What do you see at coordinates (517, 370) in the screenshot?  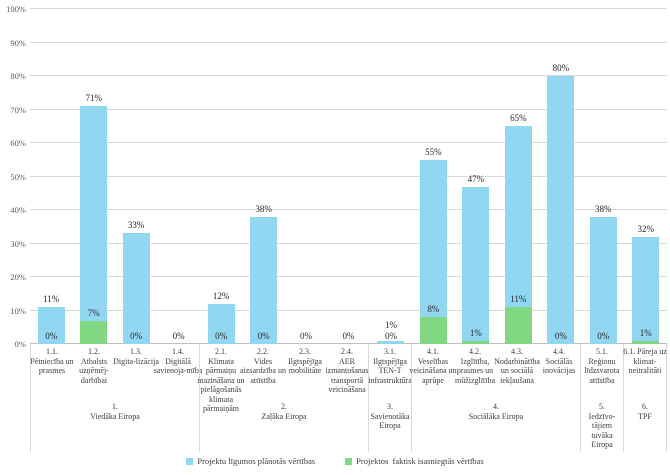 I see `category-text: Nodarbinātība un sociālā iekļaušana` at bounding box center [517, 370].